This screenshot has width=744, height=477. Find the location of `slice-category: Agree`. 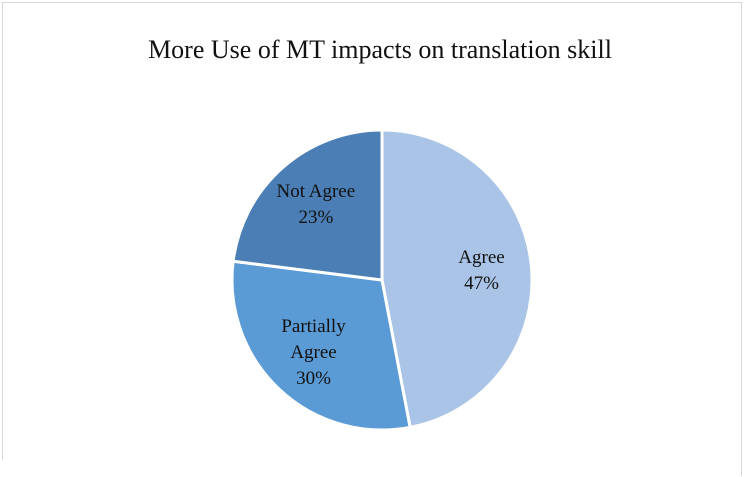

slice-category: Agree is located at coordinates (481, 257).